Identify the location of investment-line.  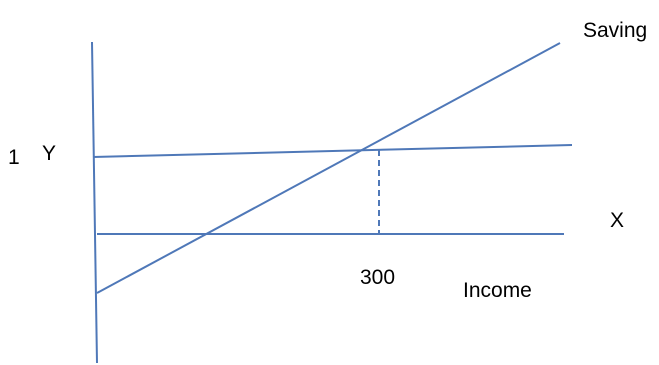
(332, 151).